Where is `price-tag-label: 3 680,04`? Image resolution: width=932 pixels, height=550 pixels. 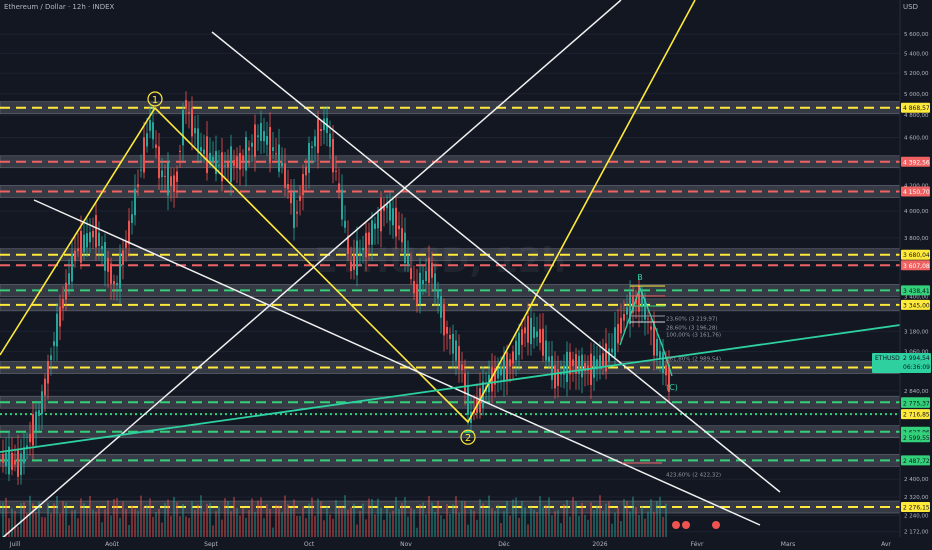 price-tag-label: 3 680,04 is located at coordinates (916, 255).